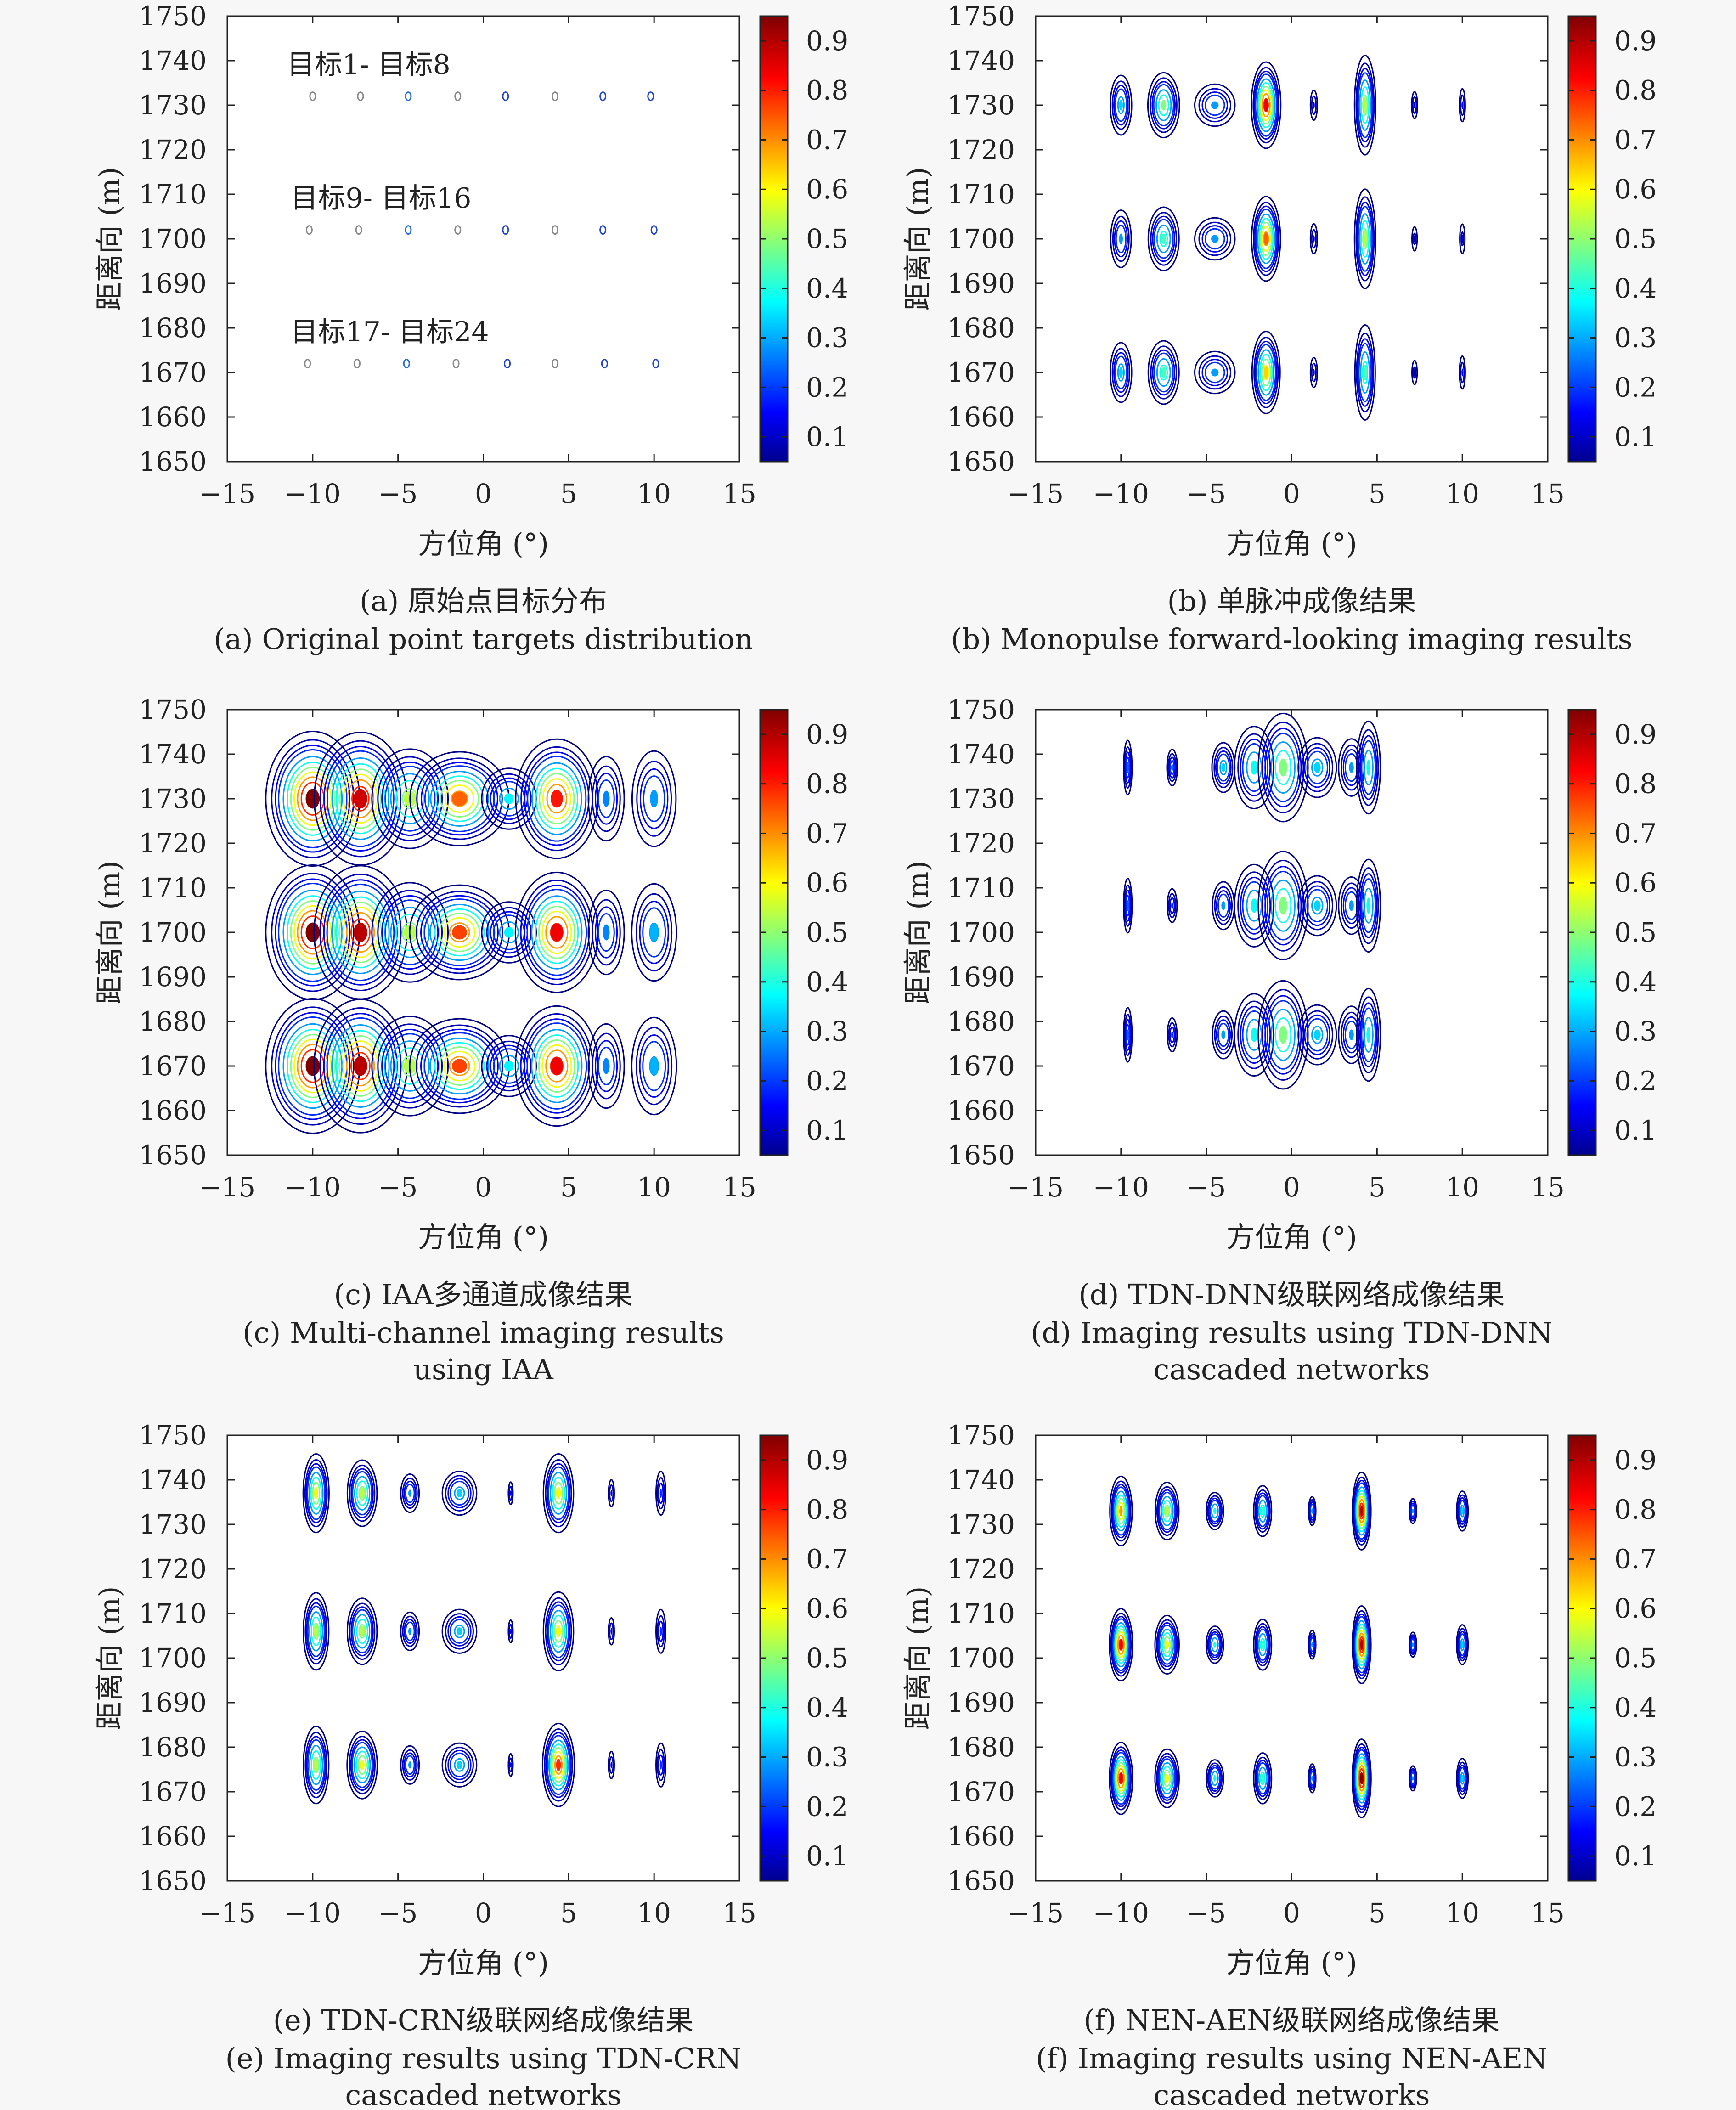 Image resolution: width=1736 pixels, height=2110 pixels. Describe the element at coordinates (827, 1658) in the screenshot. I see `colorbar-tick-label: 0.5` at that location.